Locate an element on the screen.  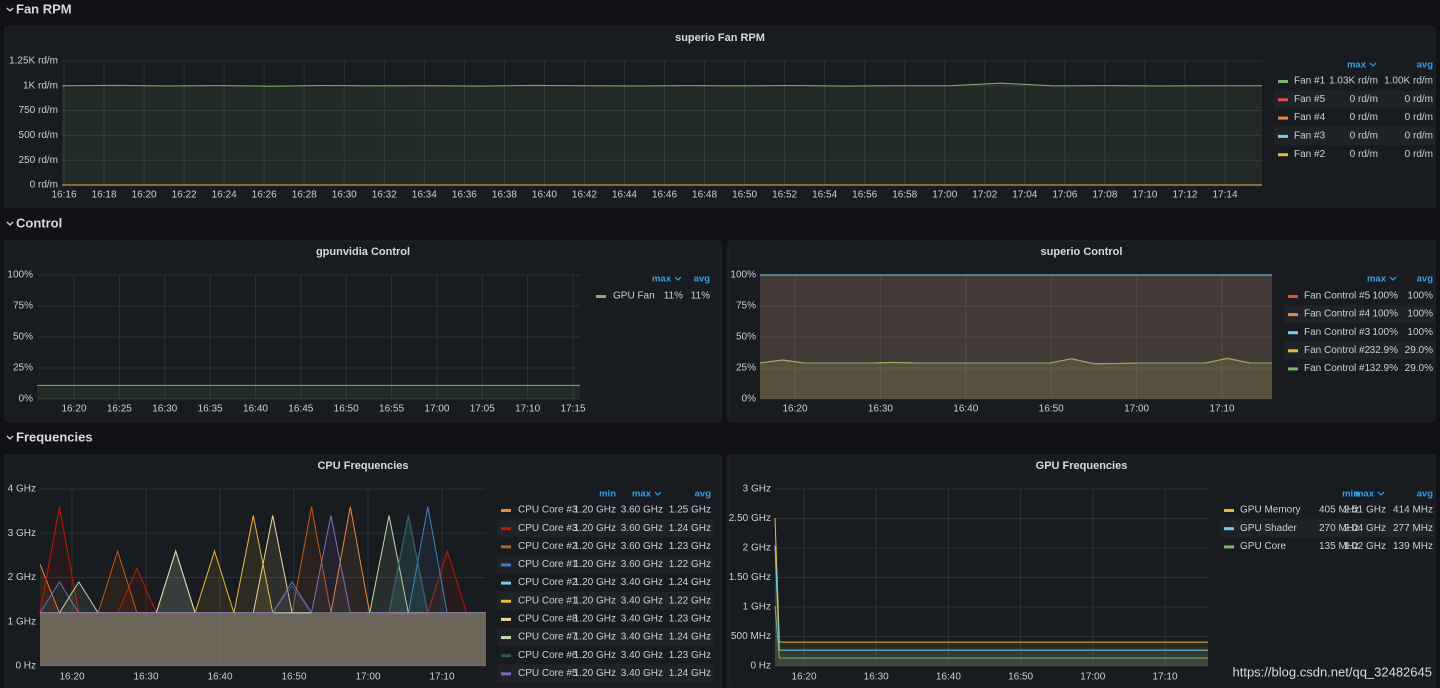
x-tick-label: 16:24 is located at coordinates (224, 195).